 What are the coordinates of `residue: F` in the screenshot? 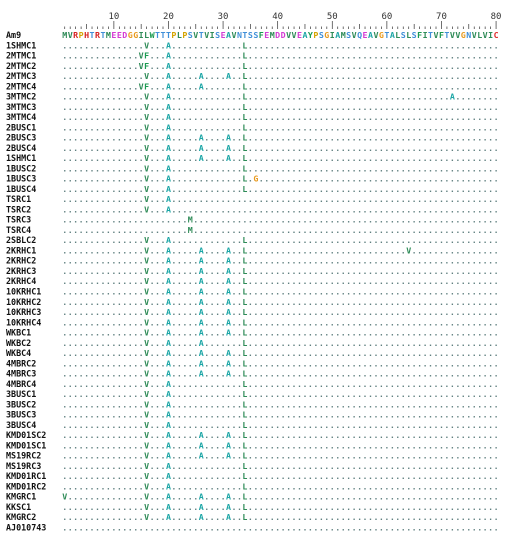 It's located at (261, 35).